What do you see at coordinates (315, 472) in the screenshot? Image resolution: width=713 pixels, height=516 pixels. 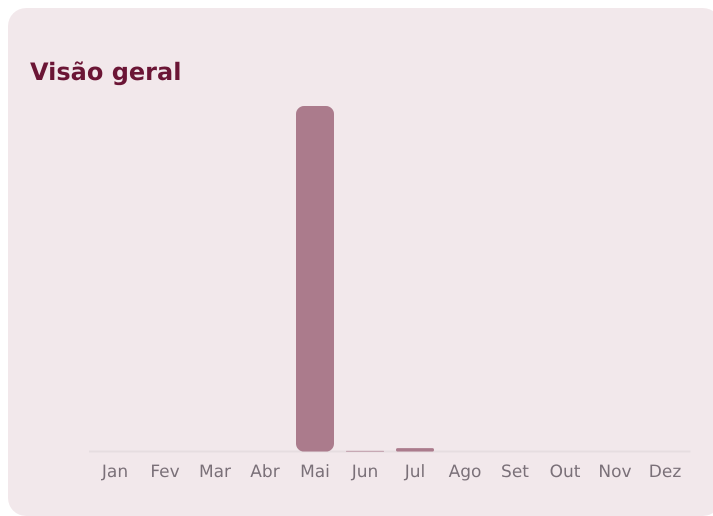 I see `x-tick-label: Mai` at bounding box center [315, 472].